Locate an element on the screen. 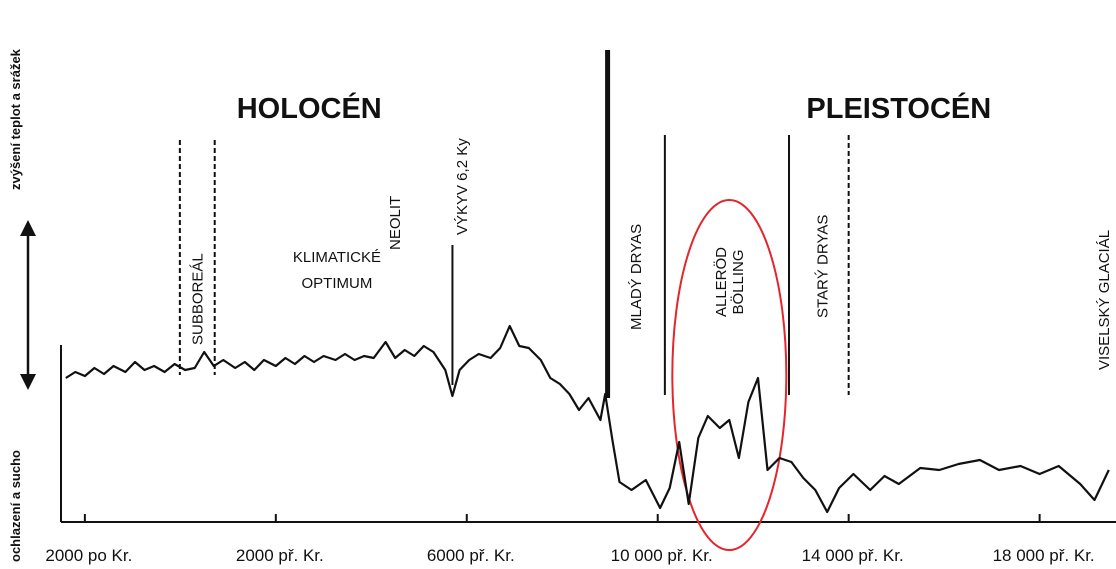 This screenshot has height=569, width=1116. x-tick-label: 2000 po Kr. is located at coordinates (88, 555).